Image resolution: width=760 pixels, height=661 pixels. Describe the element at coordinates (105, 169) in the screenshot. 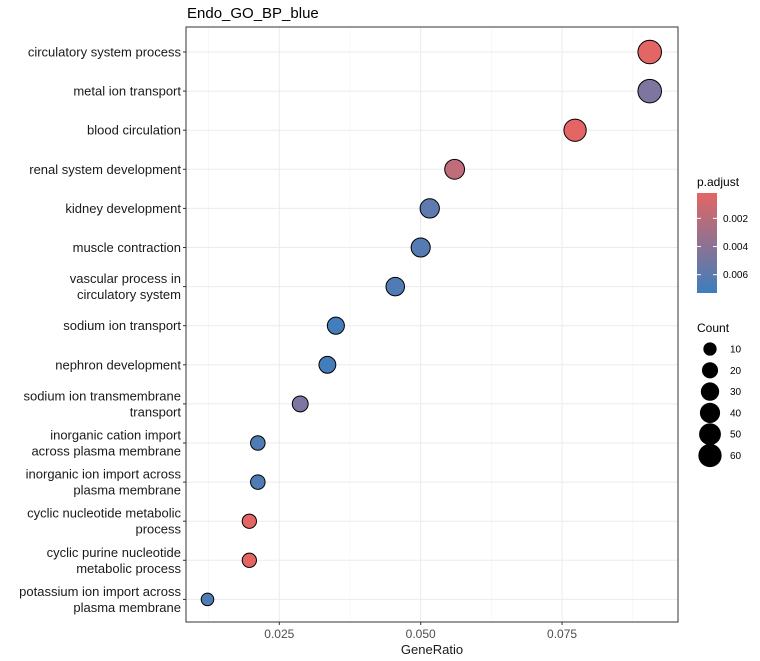

I see `y-tick-label: renal system development` at that location.